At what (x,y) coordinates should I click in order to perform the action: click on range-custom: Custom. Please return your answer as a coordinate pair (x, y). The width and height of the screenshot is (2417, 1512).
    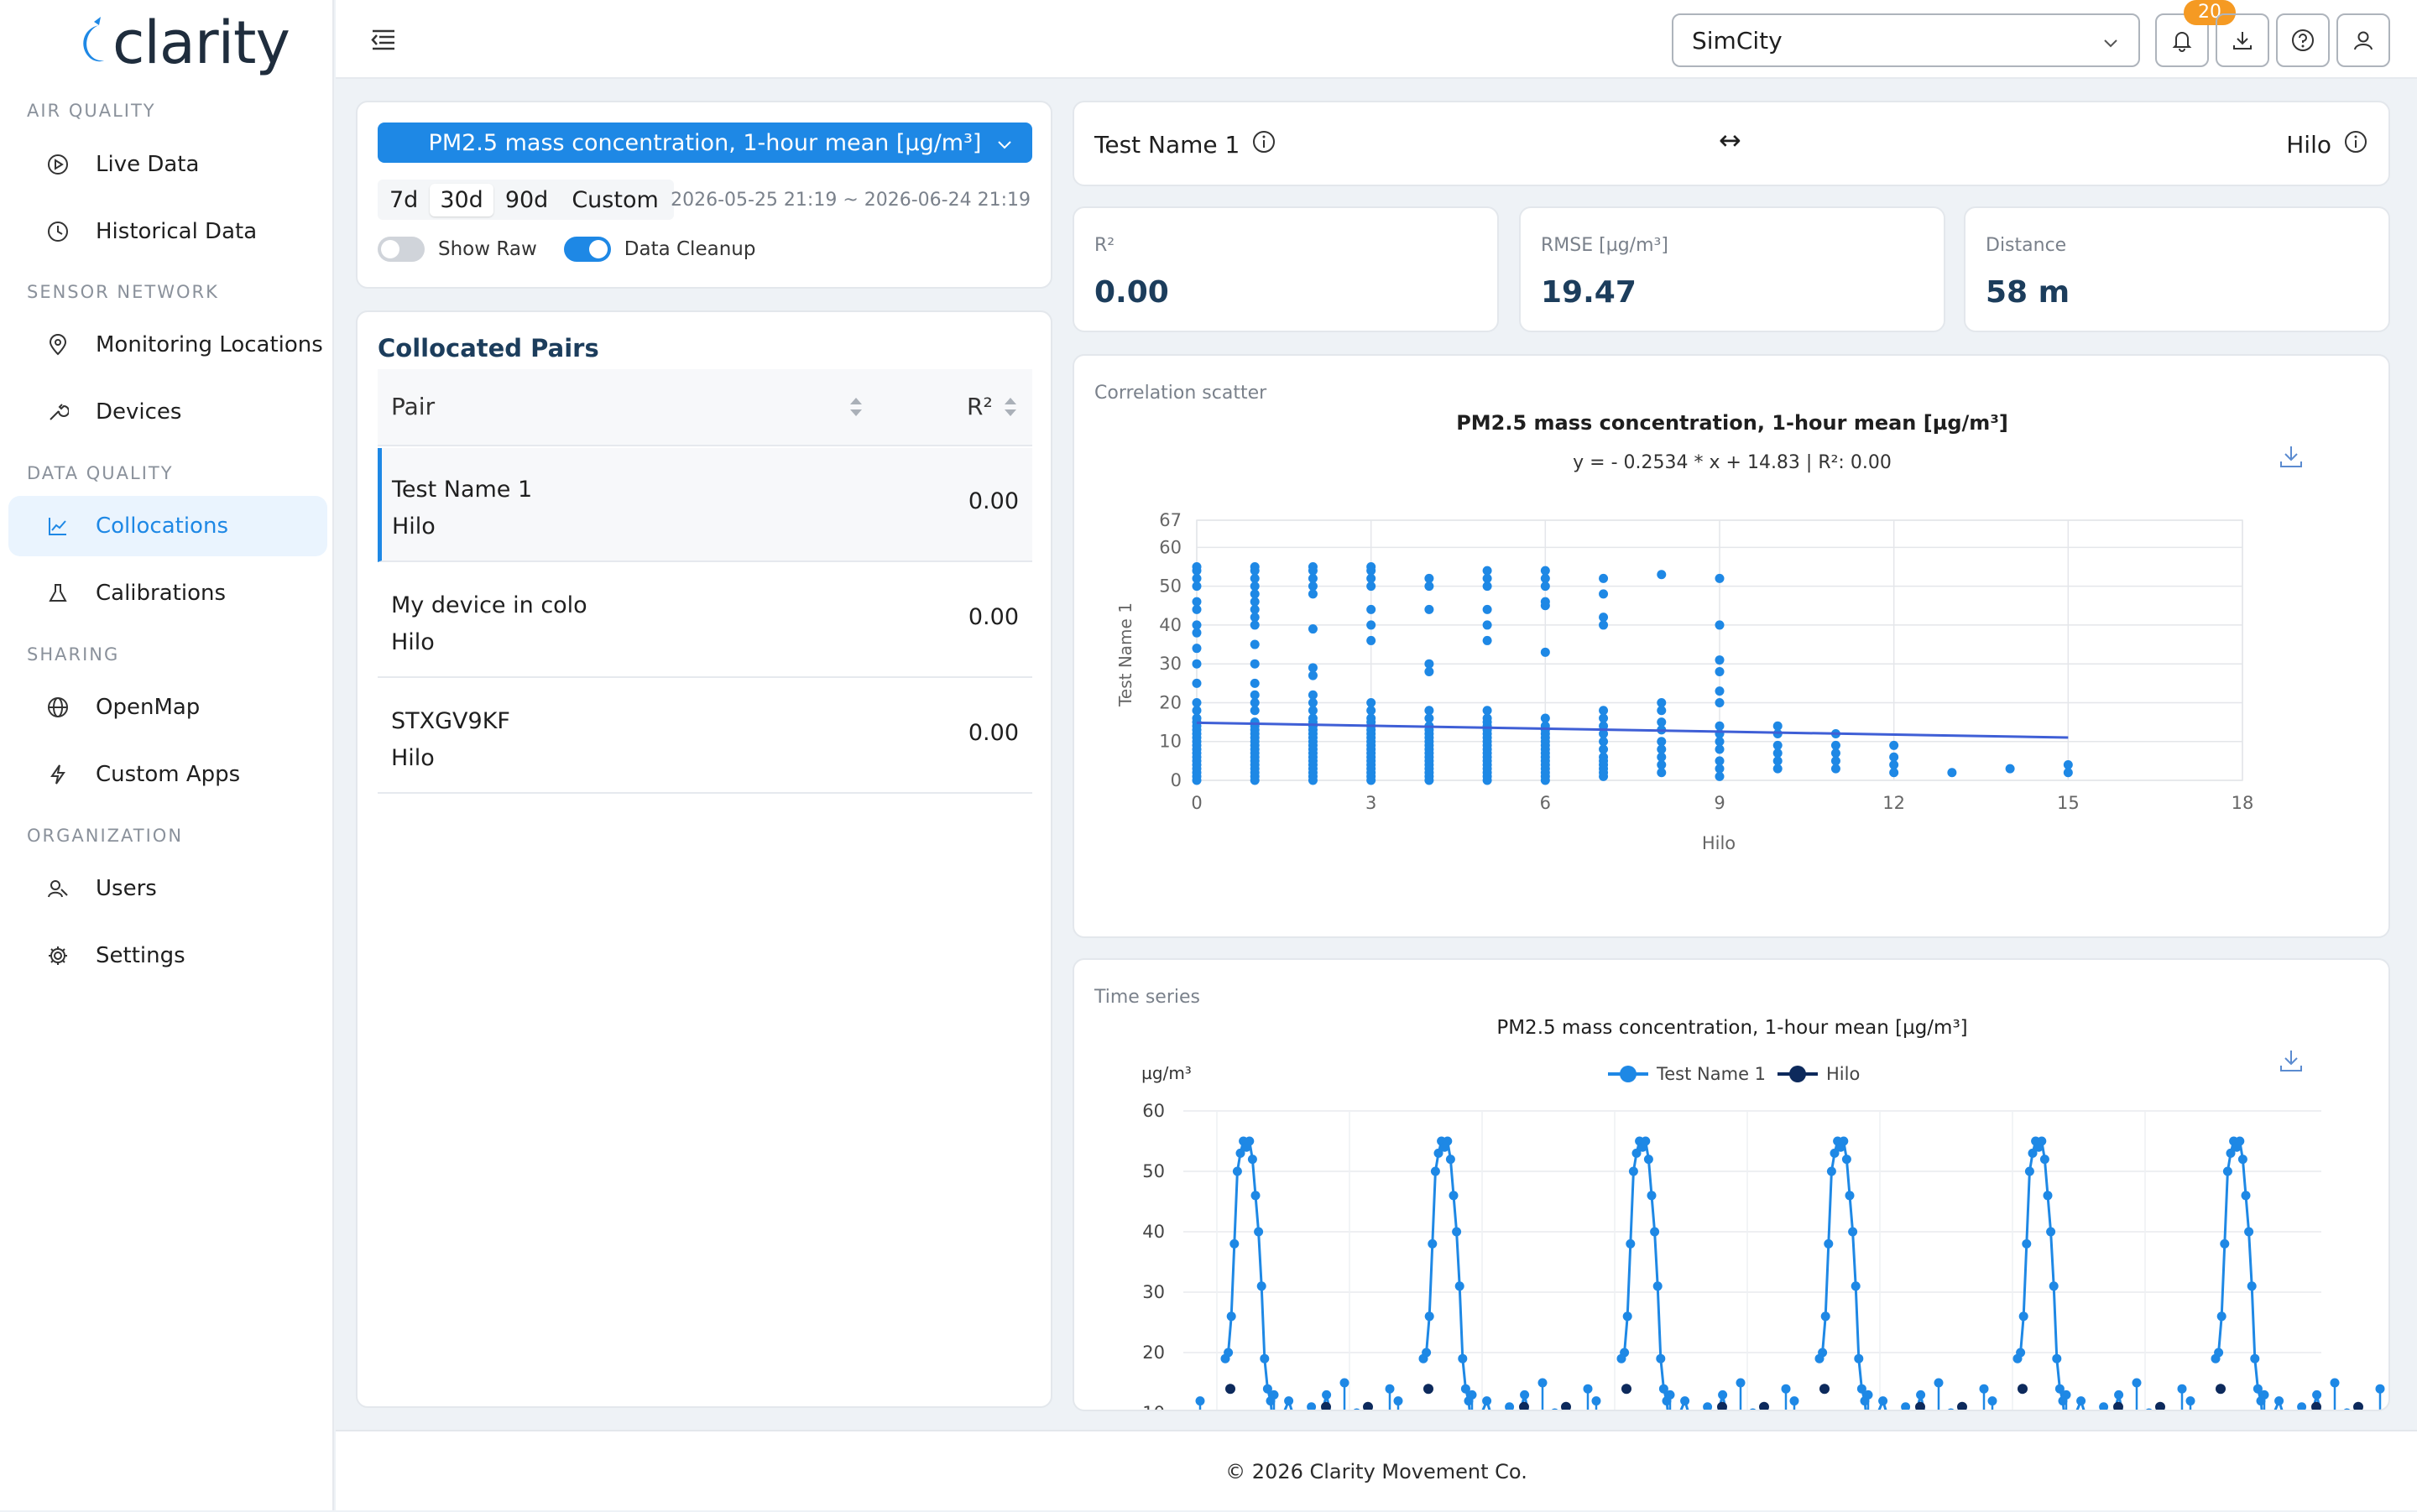
    Looking at the image, I should click on (615, 200).